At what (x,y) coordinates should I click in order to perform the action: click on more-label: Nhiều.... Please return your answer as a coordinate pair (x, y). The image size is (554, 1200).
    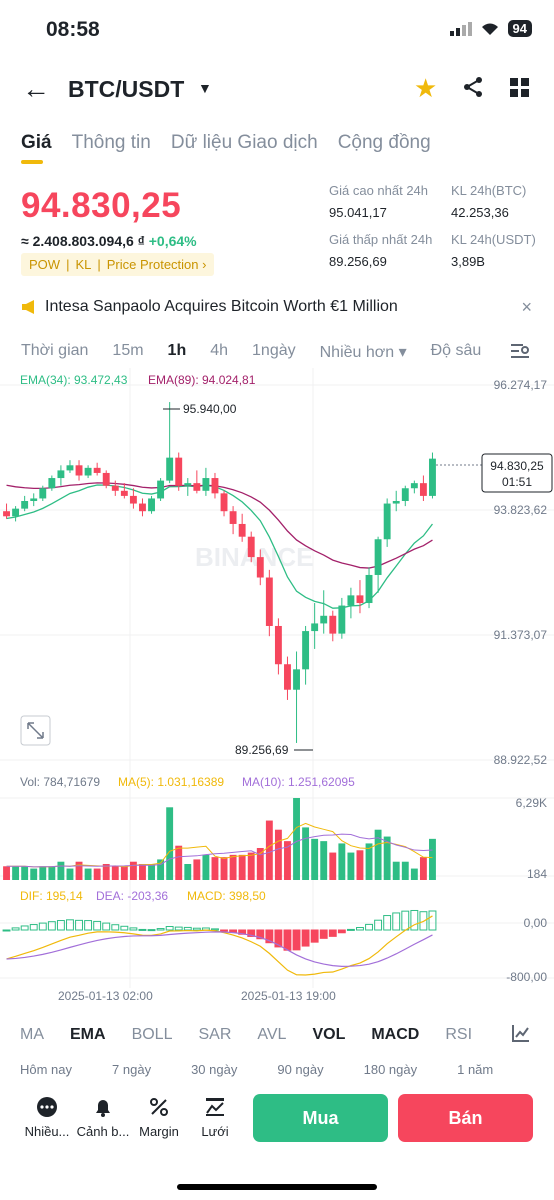
    Looking at the image, I should click on (47, 1131).